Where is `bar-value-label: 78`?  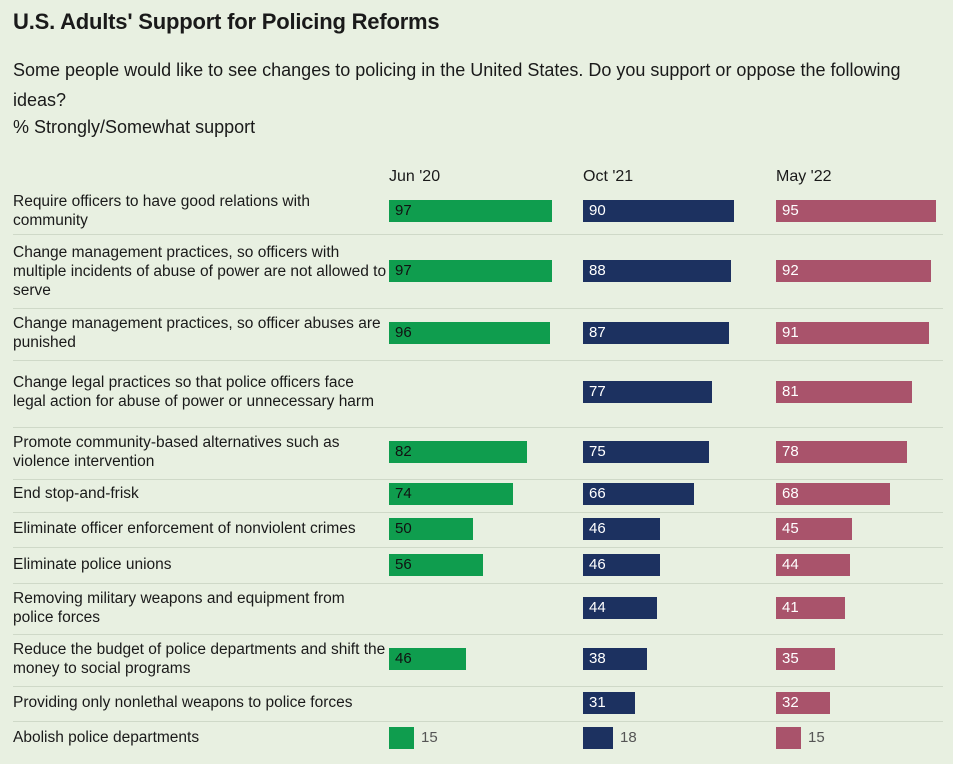 bar-value-label: 78 is located at coordinates (790, 451).